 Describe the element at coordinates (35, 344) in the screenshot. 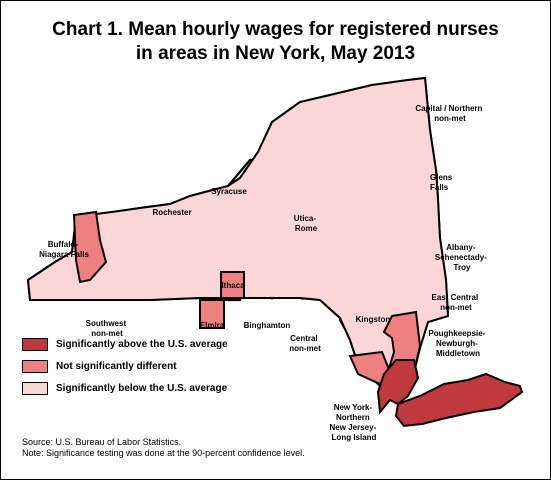

I see `legend-swatch-above` at that location.